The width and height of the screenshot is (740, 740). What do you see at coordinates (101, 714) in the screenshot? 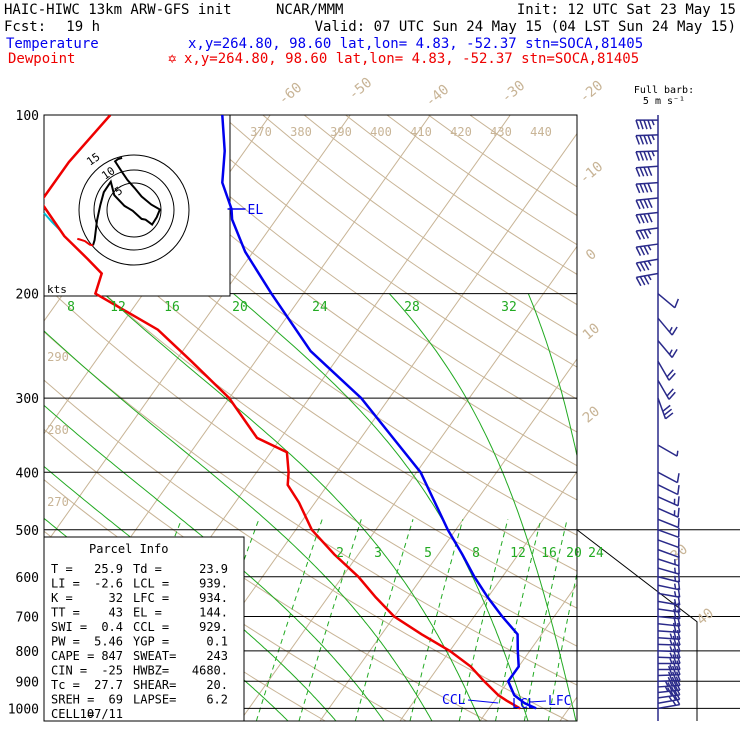
I see `parcel-info-cell: 107/11` at bounding box center [101, 714].